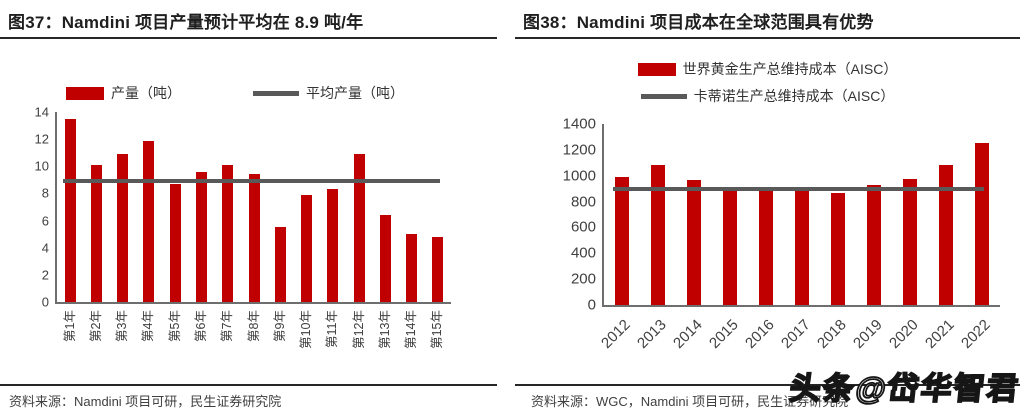 The height and width of the screenshot is (420, 1029). Describe the element at coordinates (437, 329) in the screenshot. I see `x-axis-tick-label: 第15年` at that location.